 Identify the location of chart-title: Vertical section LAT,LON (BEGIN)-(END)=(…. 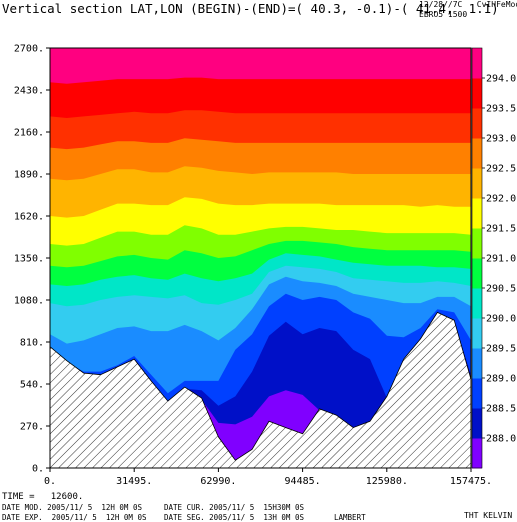
(250, 8).